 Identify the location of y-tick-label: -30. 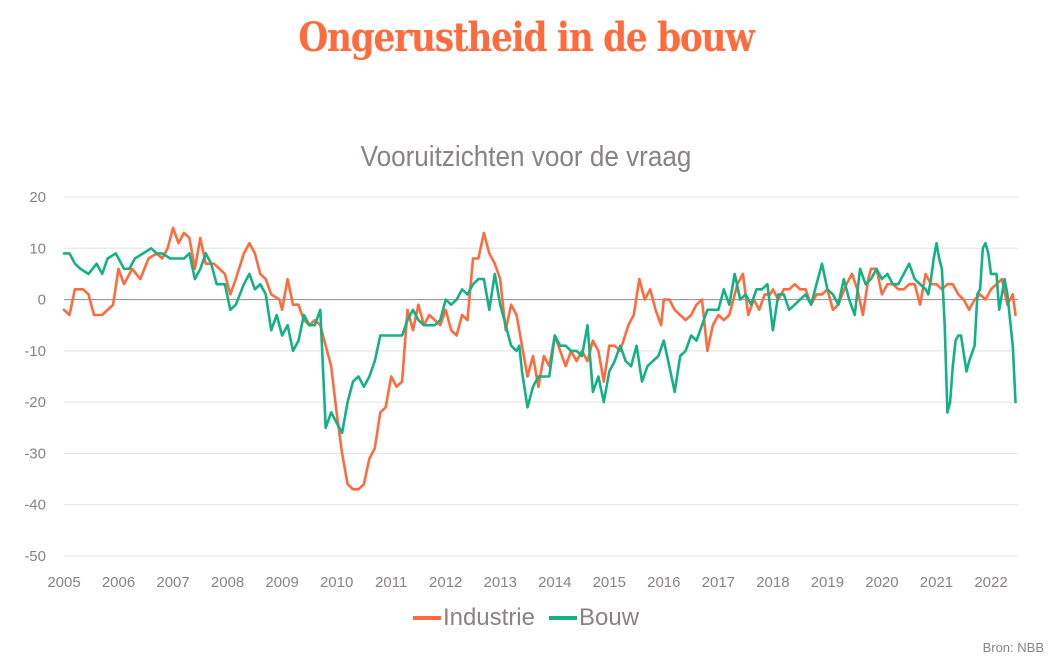
(35, 453).